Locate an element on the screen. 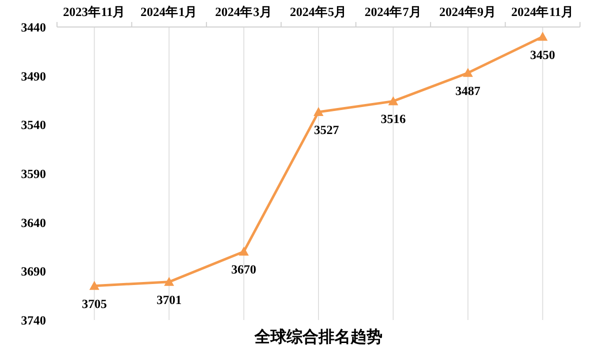 The image size is (590, 352). text: 全球综合排名趋势 is located at coordinates (318, 337).